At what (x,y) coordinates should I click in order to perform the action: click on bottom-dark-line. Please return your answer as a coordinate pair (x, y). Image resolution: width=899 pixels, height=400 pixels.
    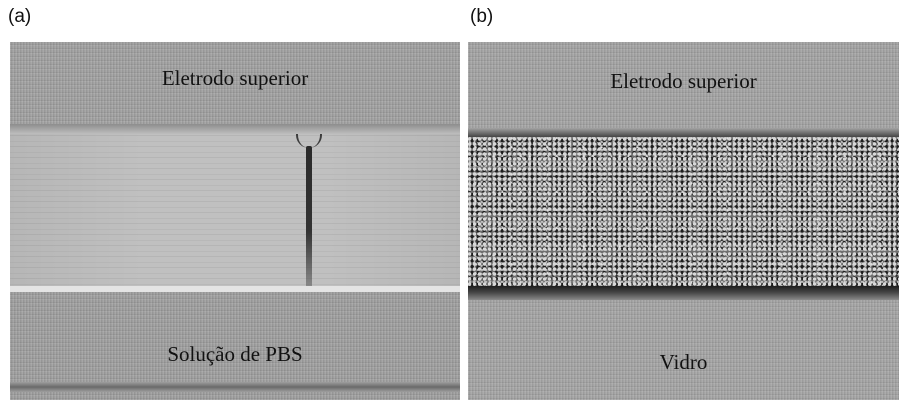
    Looking at the image, I should click on (235, 387).